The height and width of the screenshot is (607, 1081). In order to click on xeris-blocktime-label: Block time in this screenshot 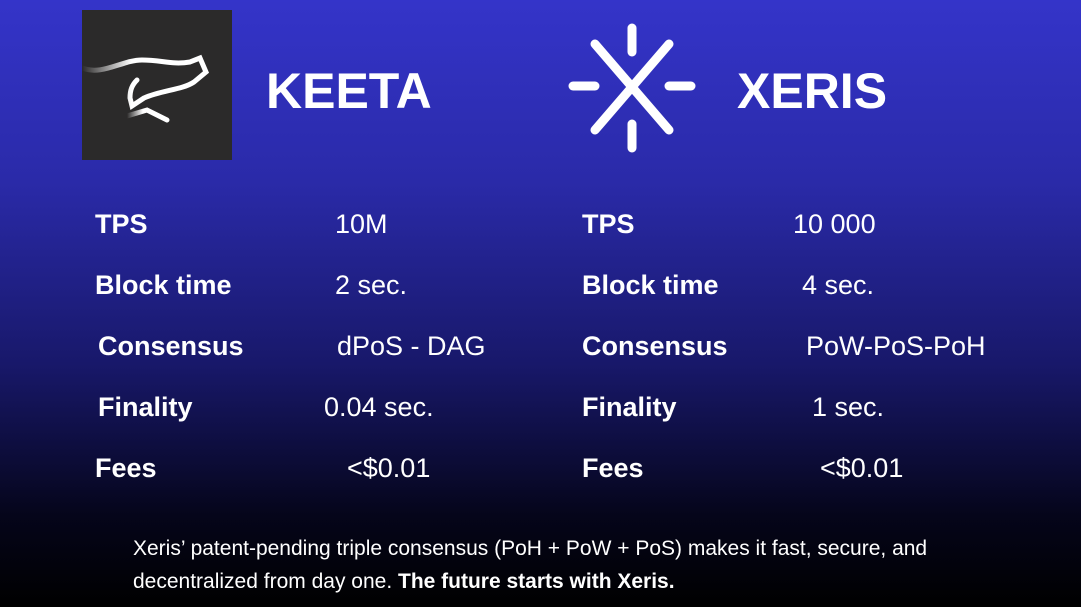, I will do `click(650, 285)`.